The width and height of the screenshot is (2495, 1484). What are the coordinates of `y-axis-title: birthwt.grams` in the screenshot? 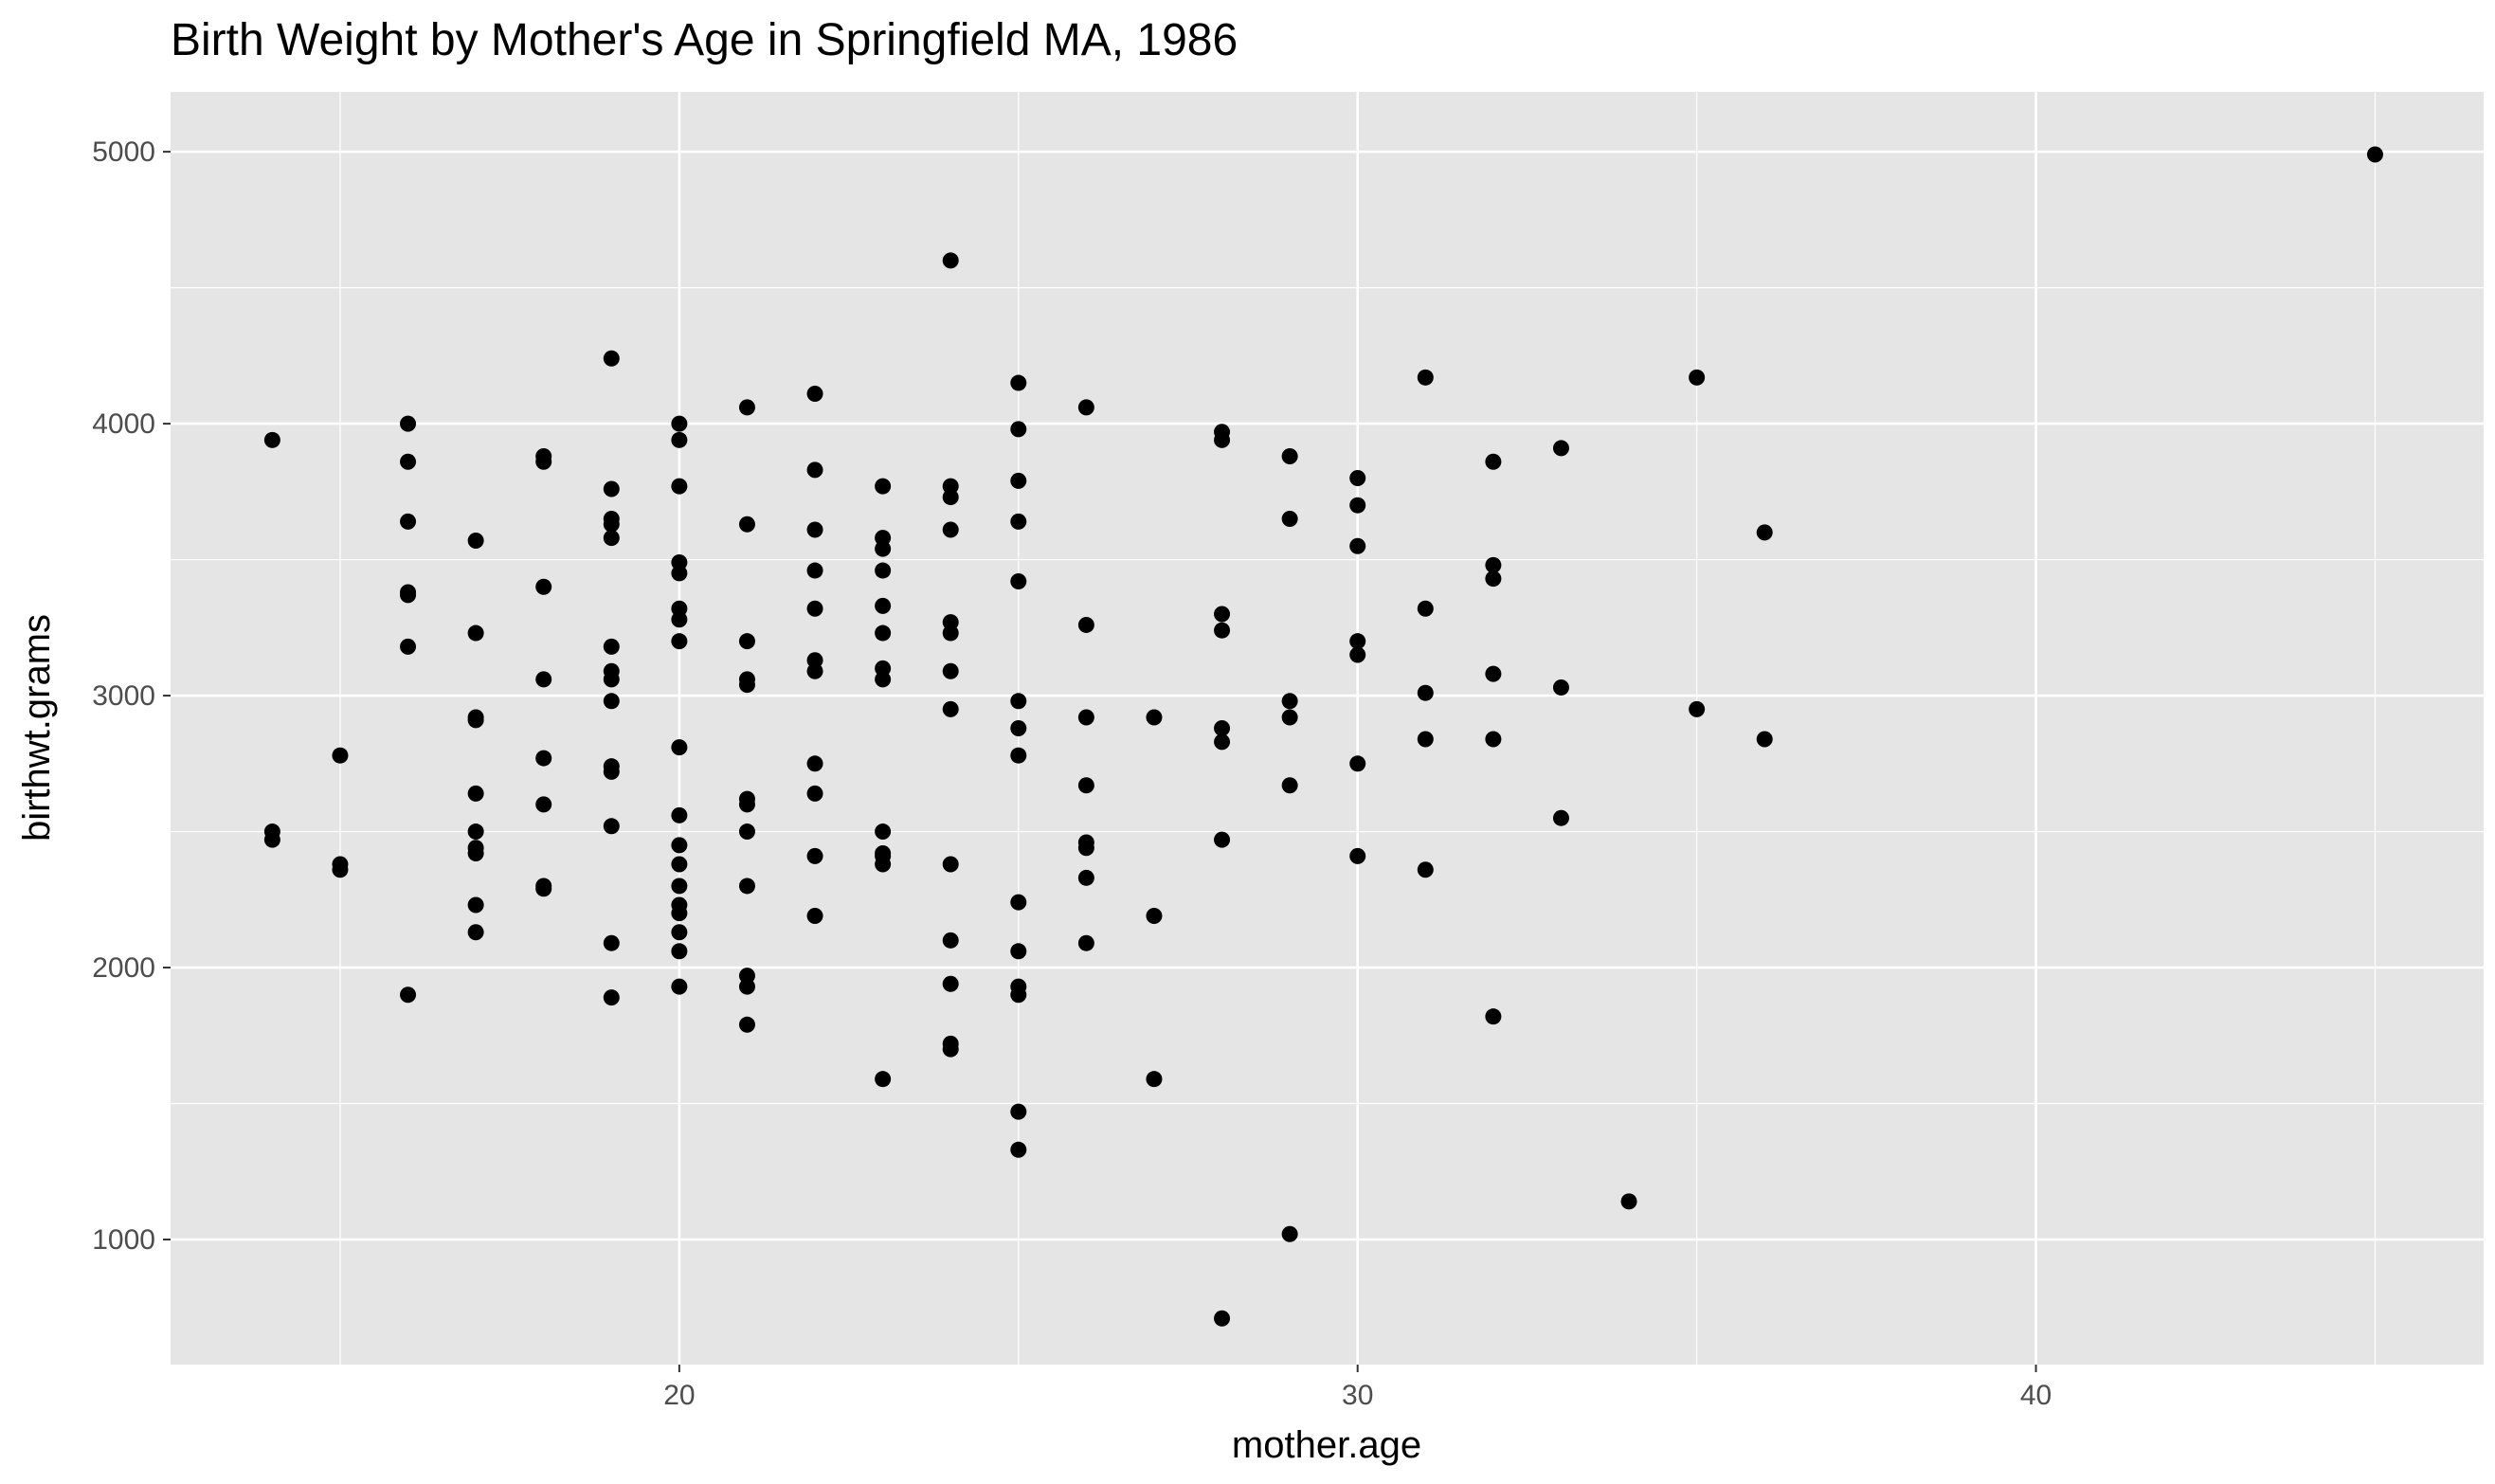 It's located at (37, 728).